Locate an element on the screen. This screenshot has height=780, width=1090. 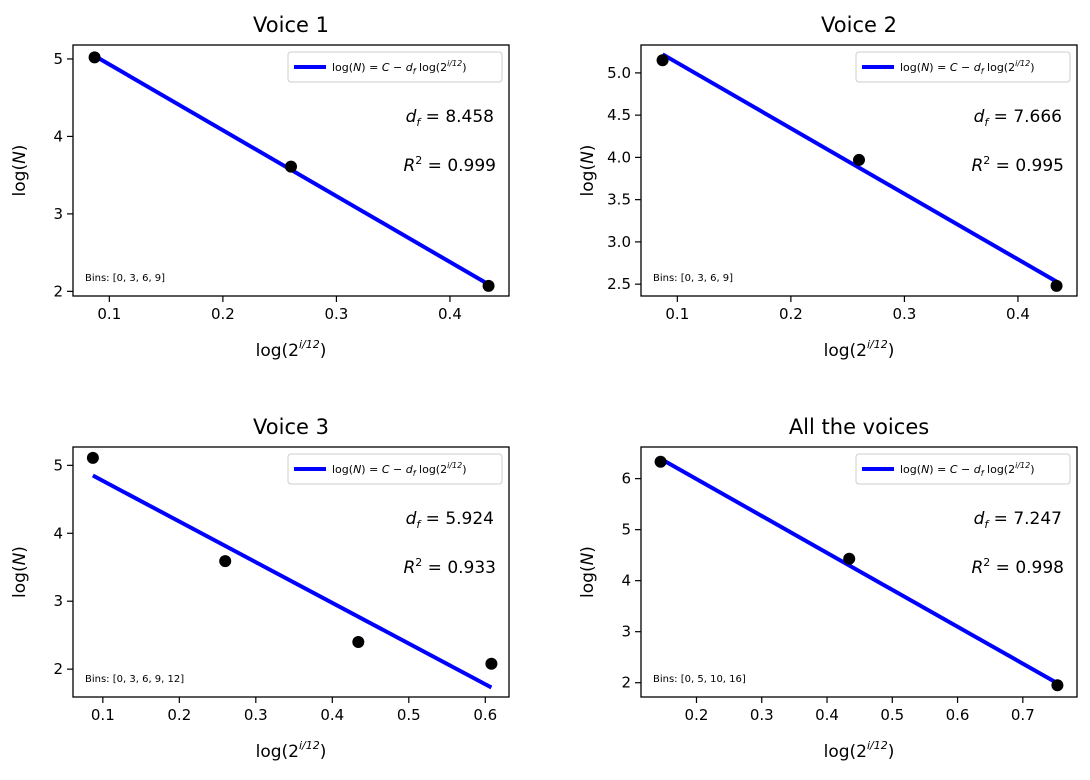
df-annotation: df = 7.247 is located at coordinates (1018, 520).